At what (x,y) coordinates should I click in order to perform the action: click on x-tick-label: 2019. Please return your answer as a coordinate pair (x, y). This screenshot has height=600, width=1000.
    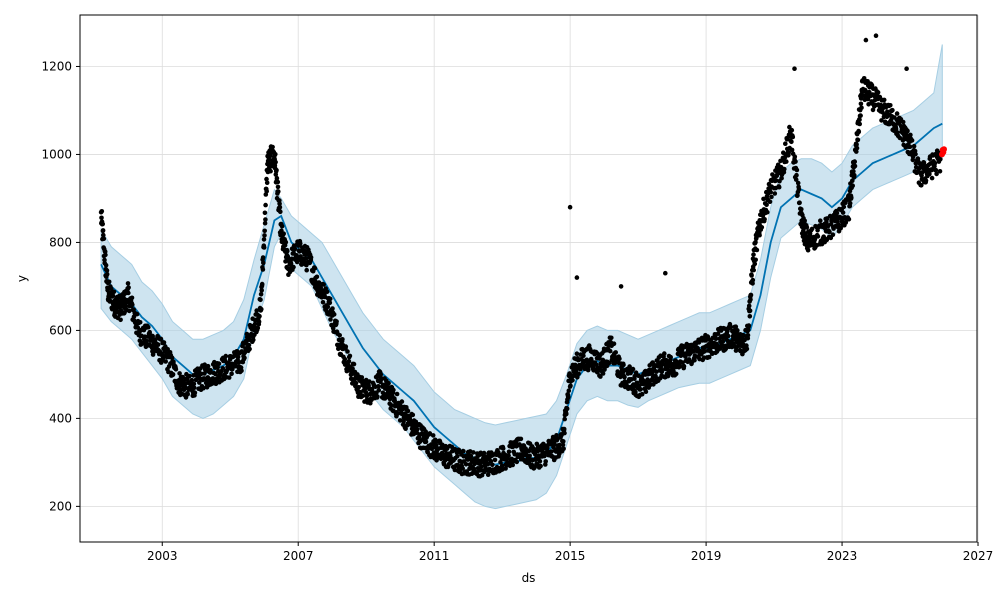
    Looking at the image, I should click on (706, 556).